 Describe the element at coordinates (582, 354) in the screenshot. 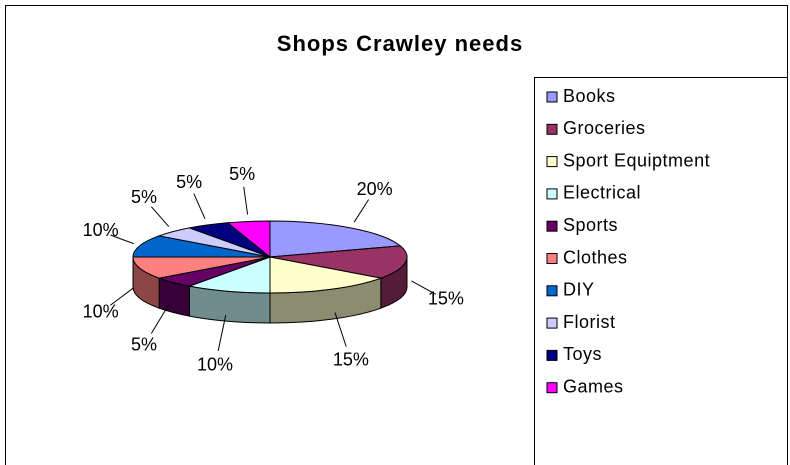

I see `legend-label: Toys` at that location.